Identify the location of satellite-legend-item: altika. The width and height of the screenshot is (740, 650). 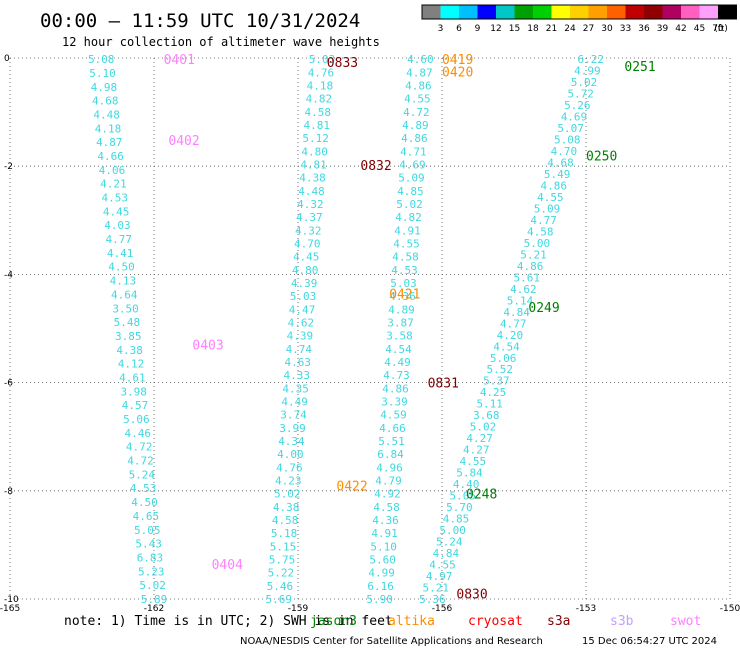
(411, 621).